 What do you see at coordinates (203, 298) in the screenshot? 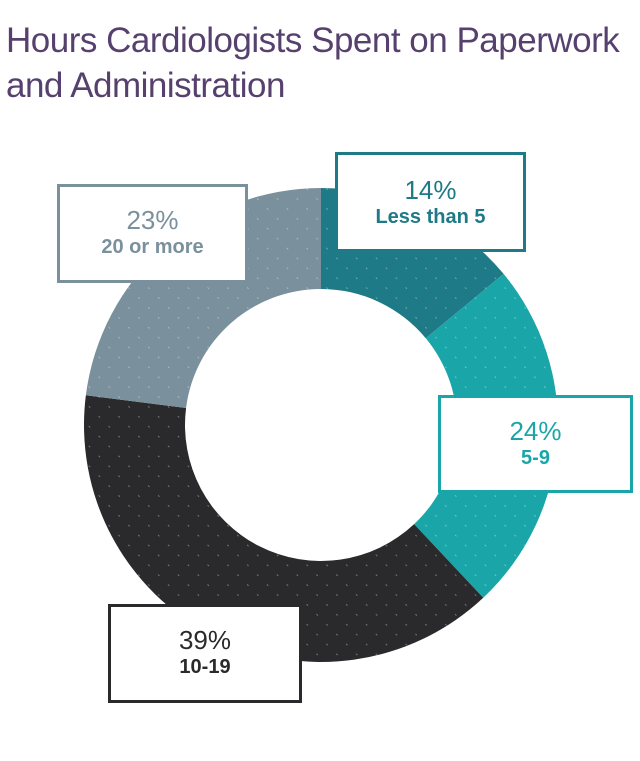
I see `donut-slice-texture-20-or-more` at bounding box center [203, 298].